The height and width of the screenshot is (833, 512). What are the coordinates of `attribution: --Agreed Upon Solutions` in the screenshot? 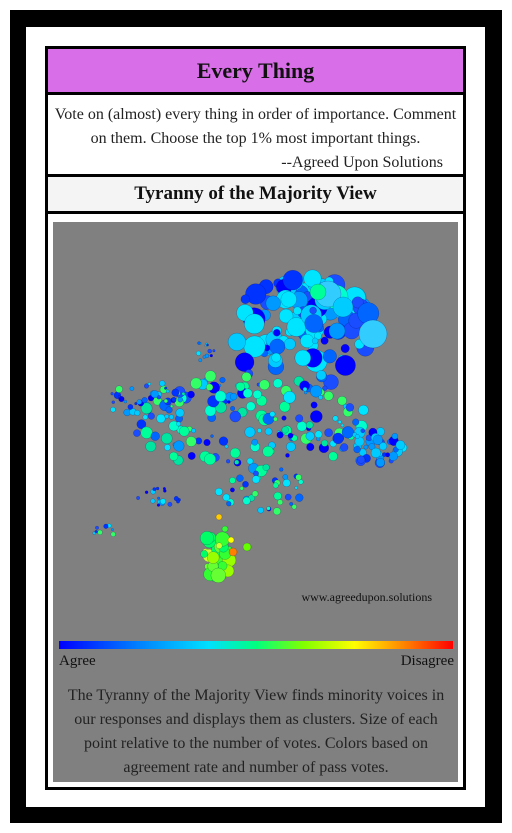 It's located at (362, 162).